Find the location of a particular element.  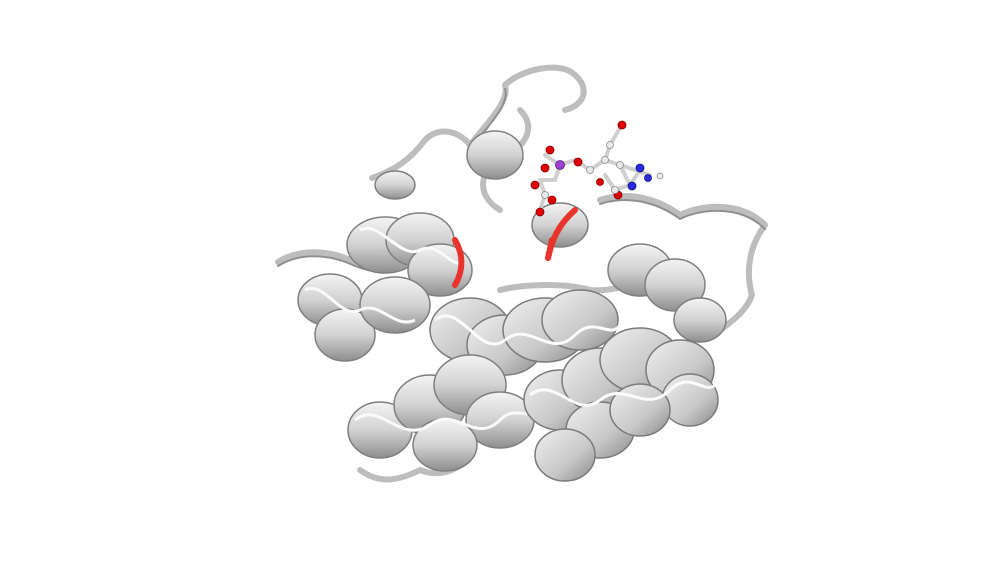

helix-center is located at coordinates (525, 332).